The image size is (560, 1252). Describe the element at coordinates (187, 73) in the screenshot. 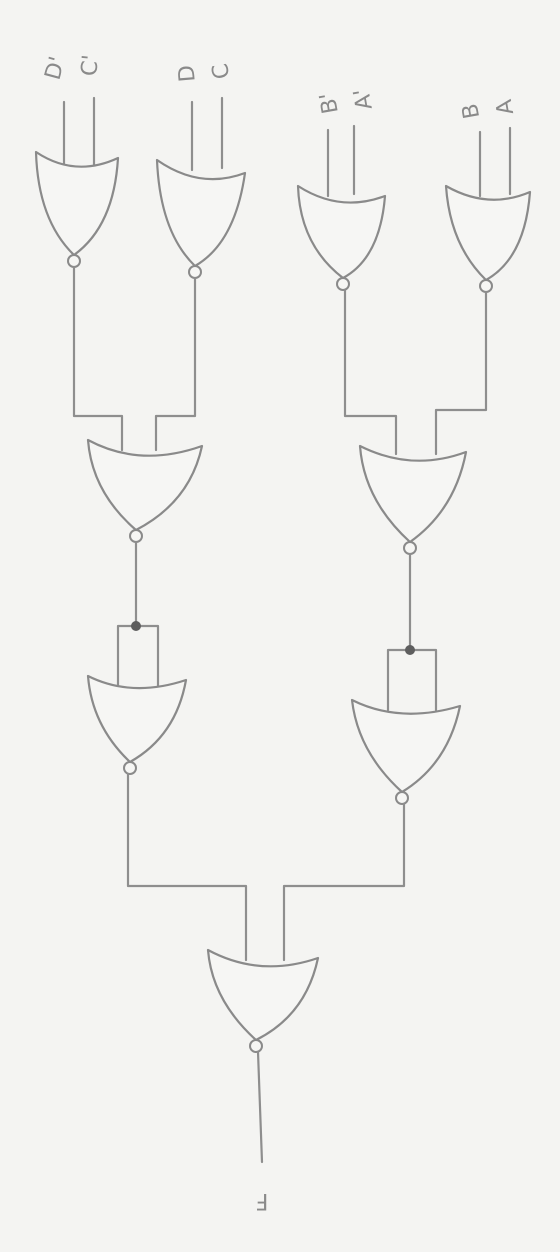

I see `input-label-d: D` at that location.